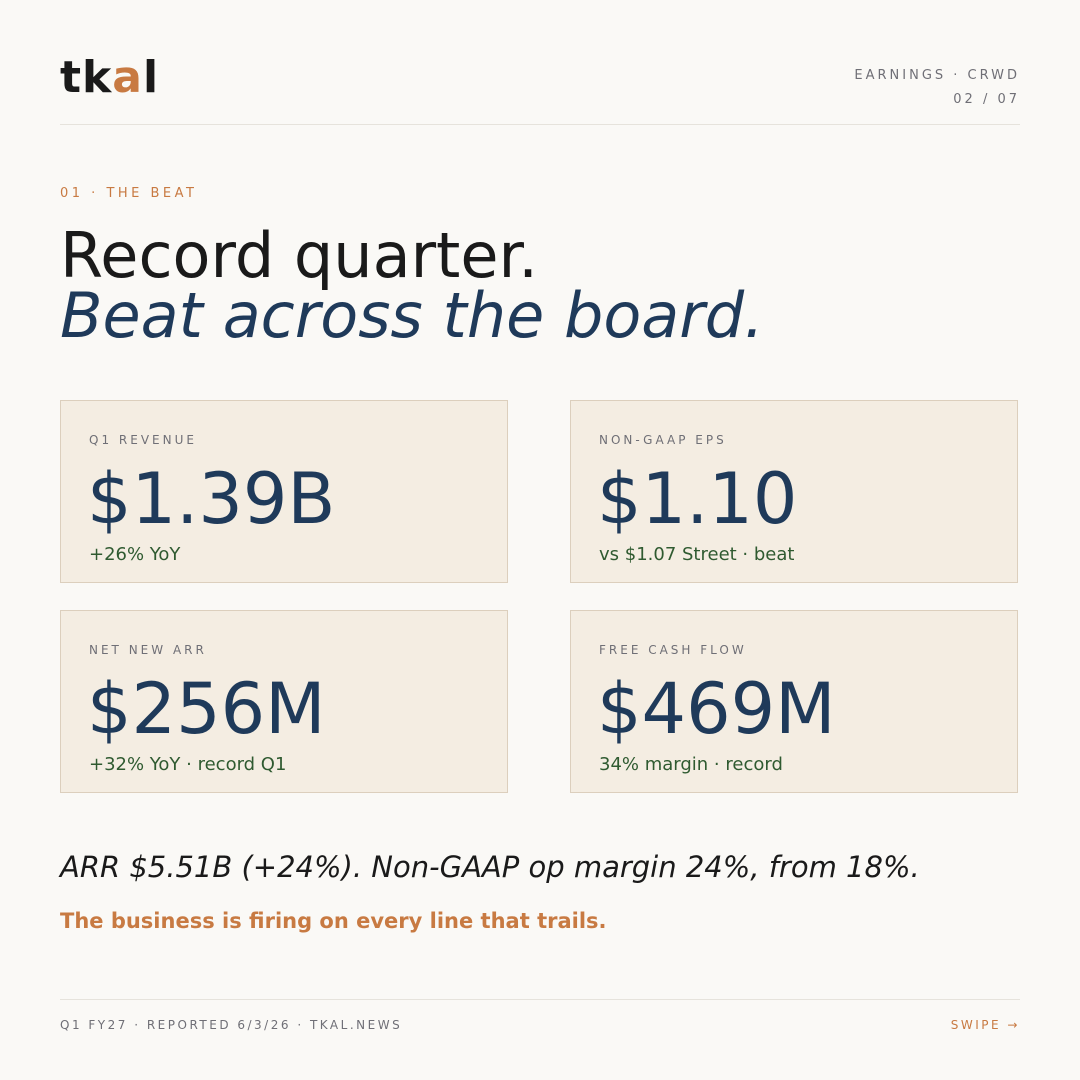 Image resolution: width=1080 pixels, height=1080 pixels. What do you see at coordinates (985, 1025) in the screenshot?
I see `swipe-link: SWIPE →` at bounding box center [985, 1025].